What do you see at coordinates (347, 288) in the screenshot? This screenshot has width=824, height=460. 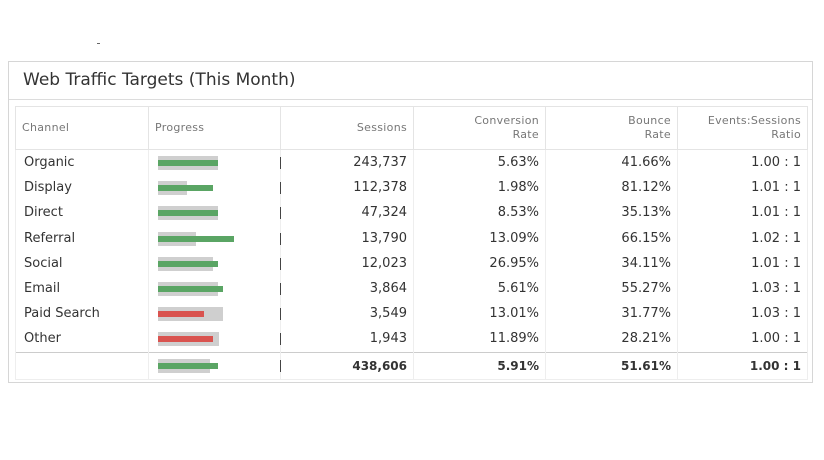 I see `cell-sessions: 3,864` at bounding box center [347, 288].